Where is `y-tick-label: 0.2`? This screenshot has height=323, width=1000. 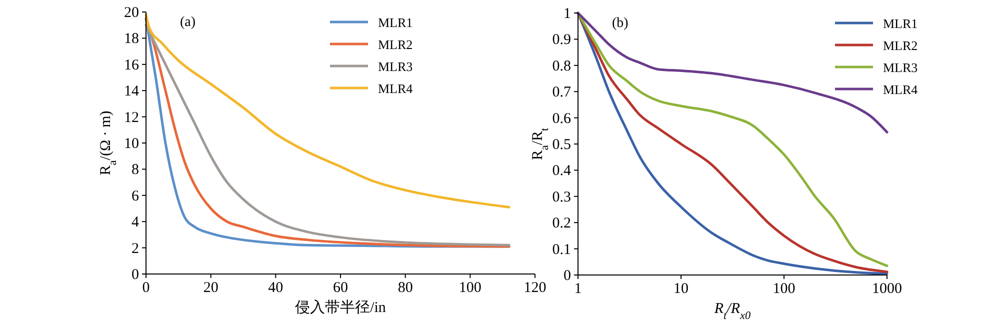 y-tick-label: 0.2 is located at coordinates (561, 224).